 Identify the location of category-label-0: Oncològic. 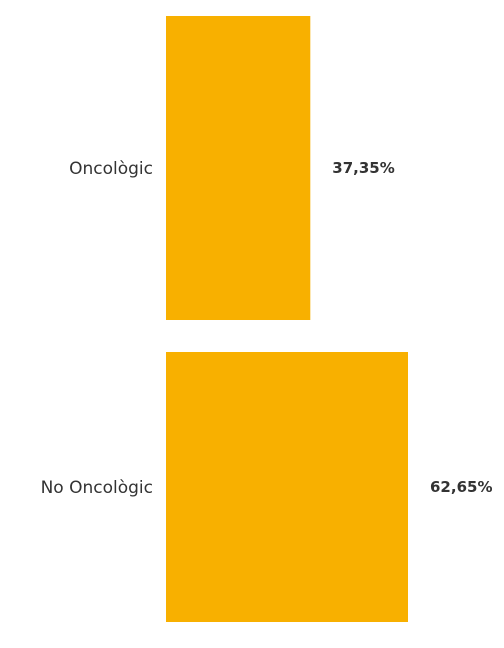
(111, 169).